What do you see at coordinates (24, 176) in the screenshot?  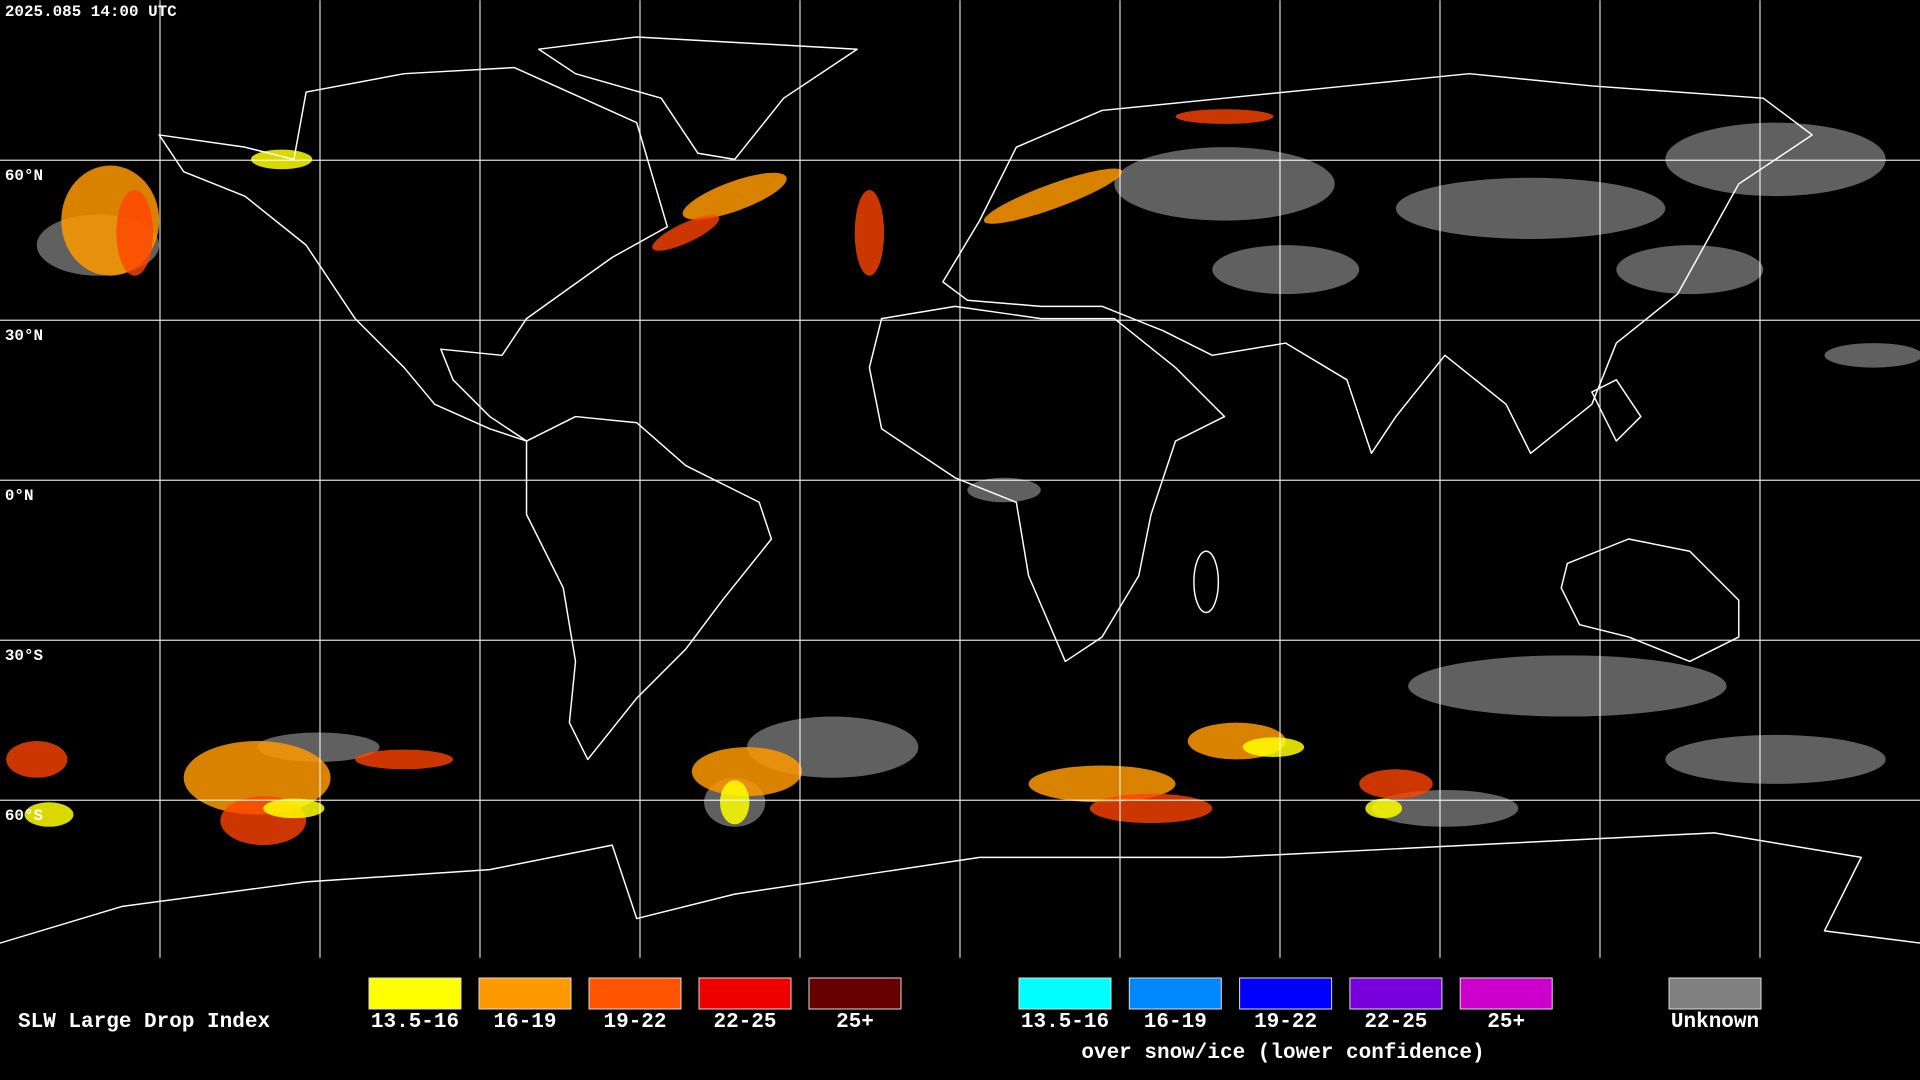 I see `latitude-label: 60°N` at bounding box center [24, 176].